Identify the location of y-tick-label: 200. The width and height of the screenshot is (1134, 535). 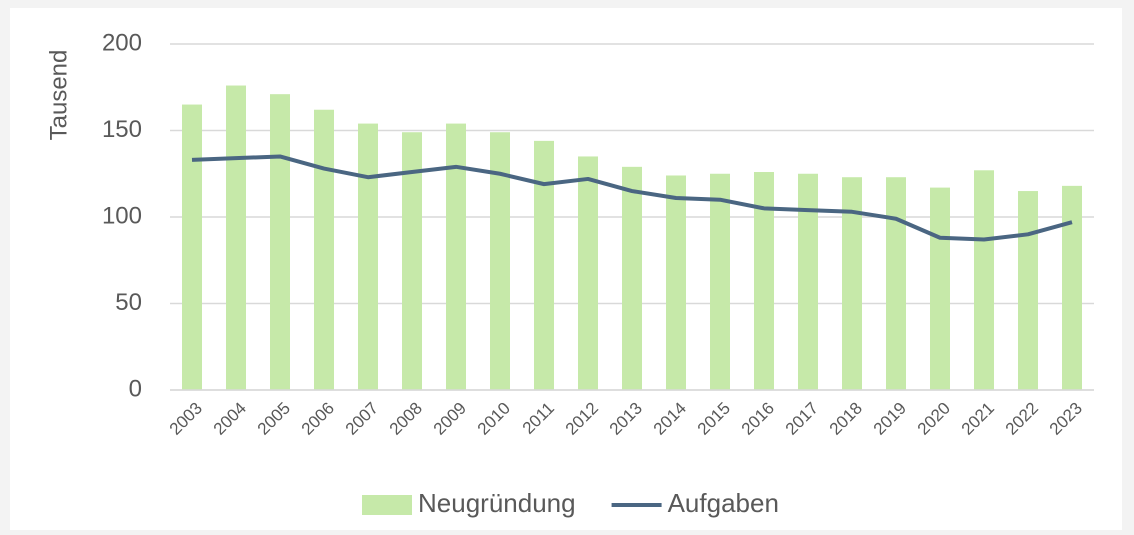
(122, 42).